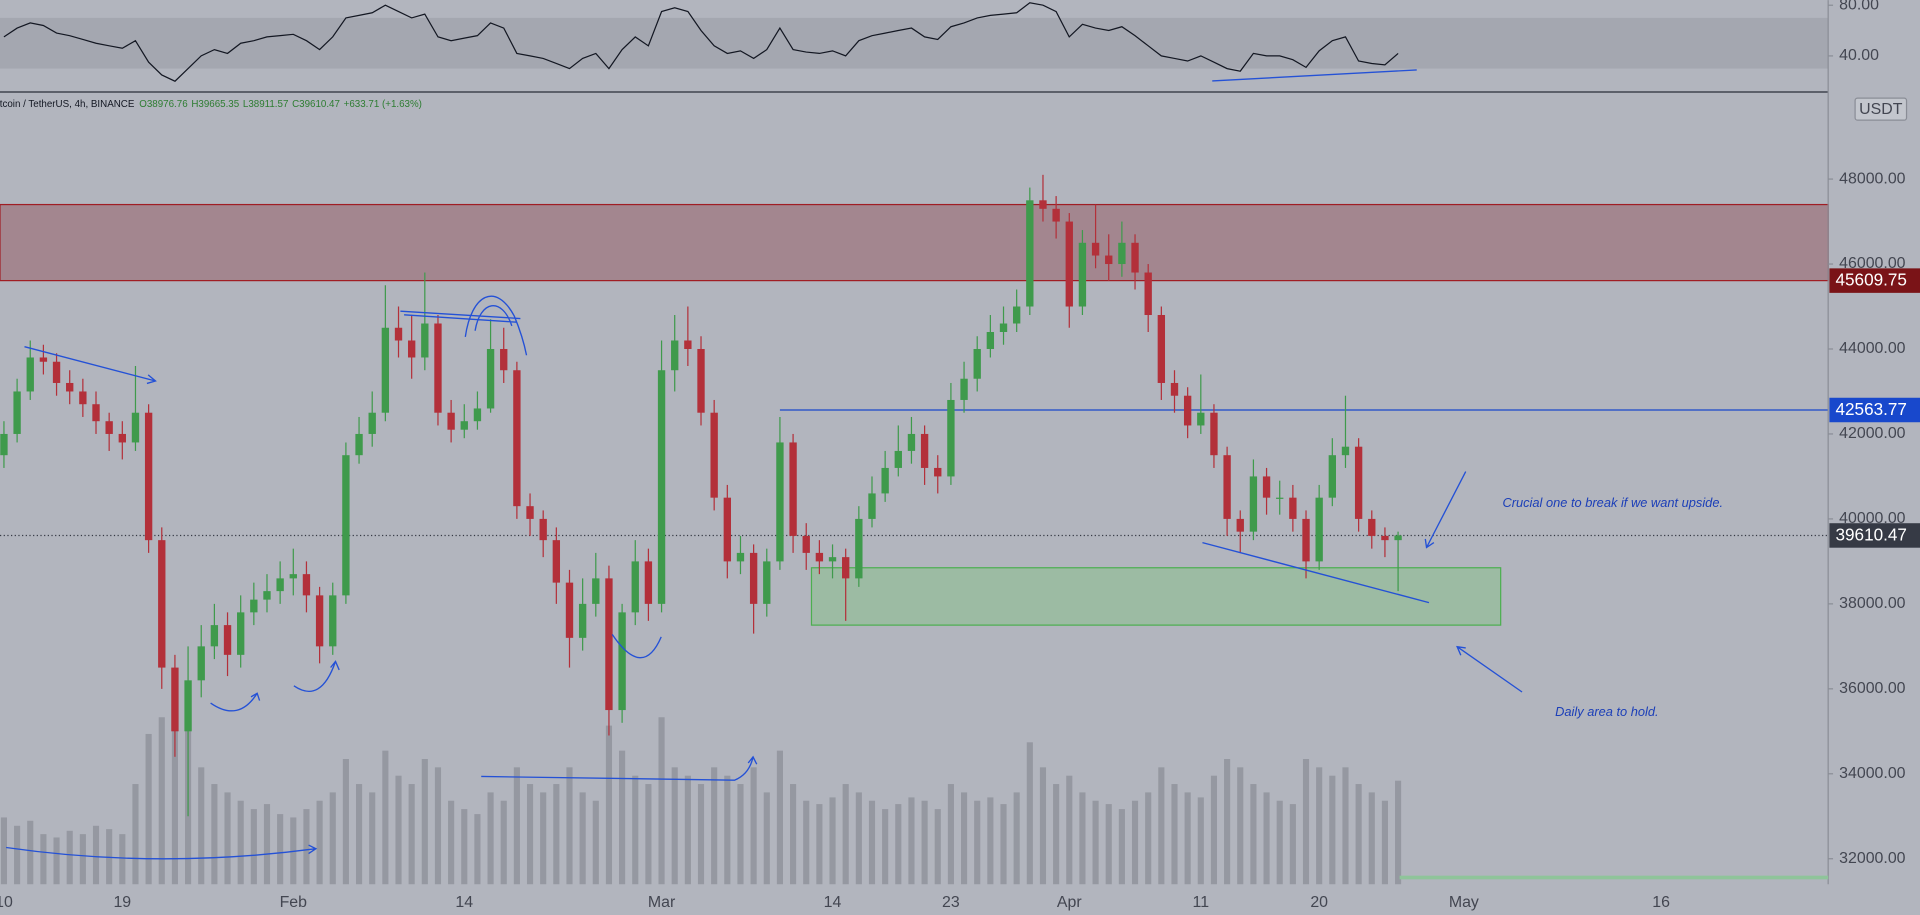 The width and height of the screenshot is (1920, 915). What do you see at coordinates (1872, 348) in the screenshot?
I see `y-tick-label: 44000.00` at bounding box center [1872, 348].